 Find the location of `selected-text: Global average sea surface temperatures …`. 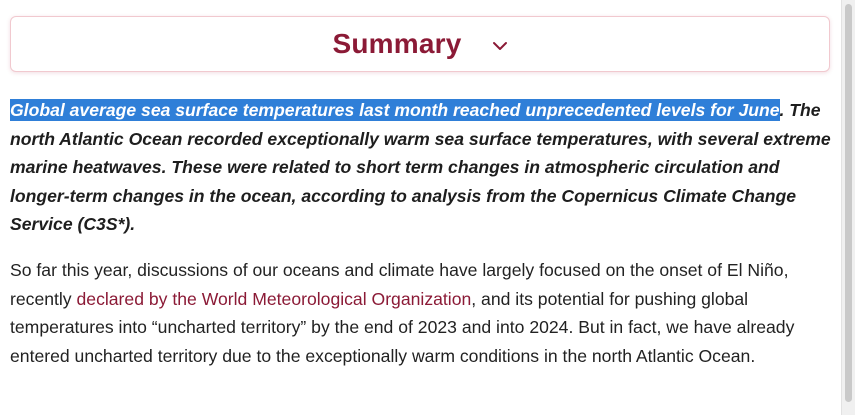

selected-text: Global average sea surface temperatures … is located at coordinates (395, 110).